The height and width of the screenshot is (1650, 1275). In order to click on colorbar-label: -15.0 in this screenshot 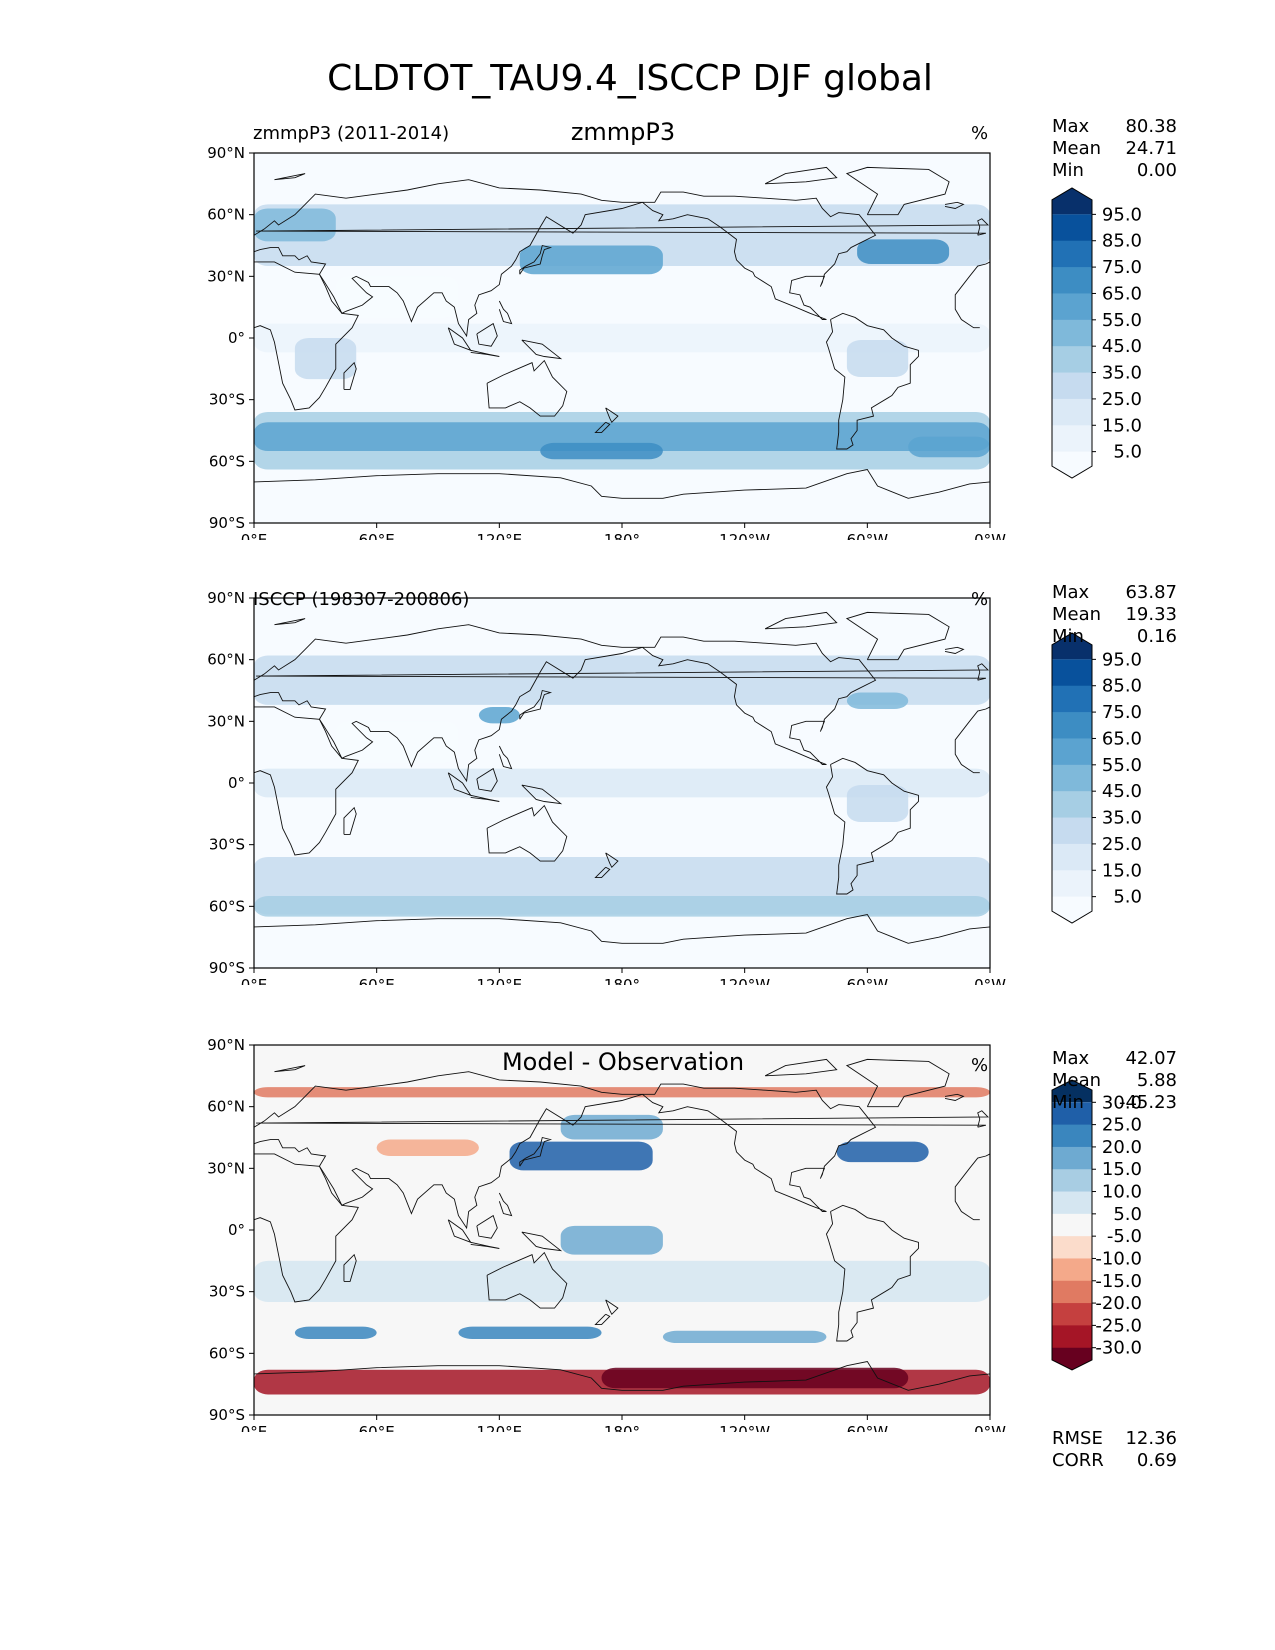, I will do `click(1118, 1281)`.